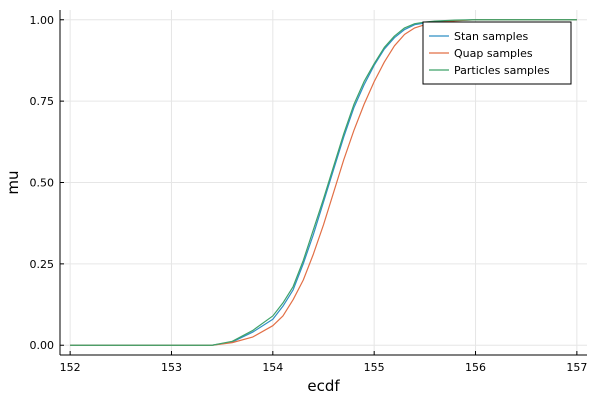  Describe the element at coordinates (42, 183) in the screenshot. I see `y-tick-label: 0.50` at that location.